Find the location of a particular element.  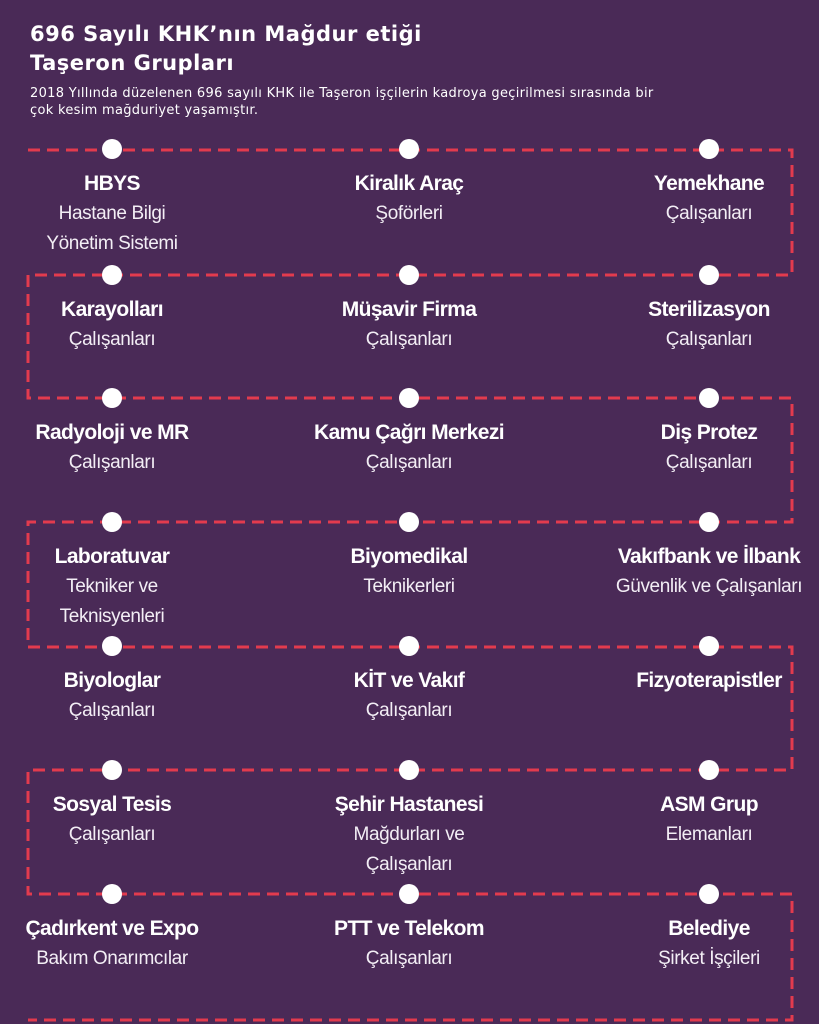

title-line-1: 696 Sayılı KHK’nın Mağdur etiği is located at coordinates (226, 34).